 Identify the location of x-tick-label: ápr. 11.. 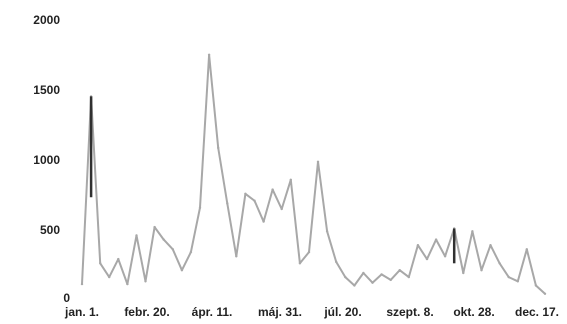
(212, 312).